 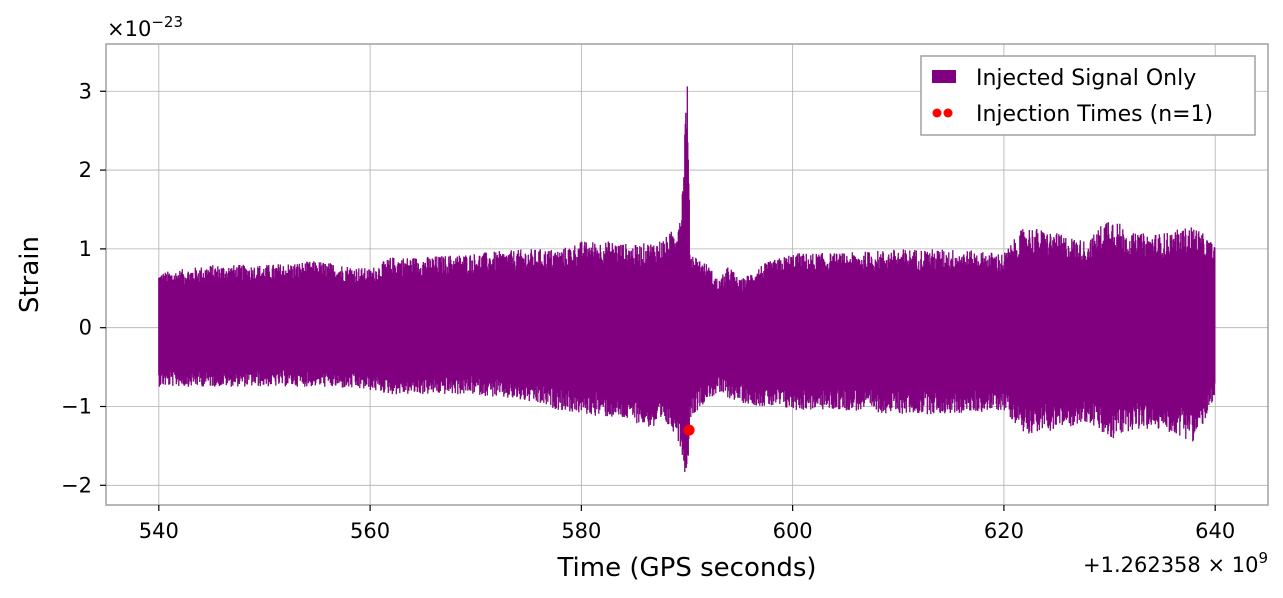 I want to click on x-offset-base: +1.262358 × 10, so click(x=1170, y=565).